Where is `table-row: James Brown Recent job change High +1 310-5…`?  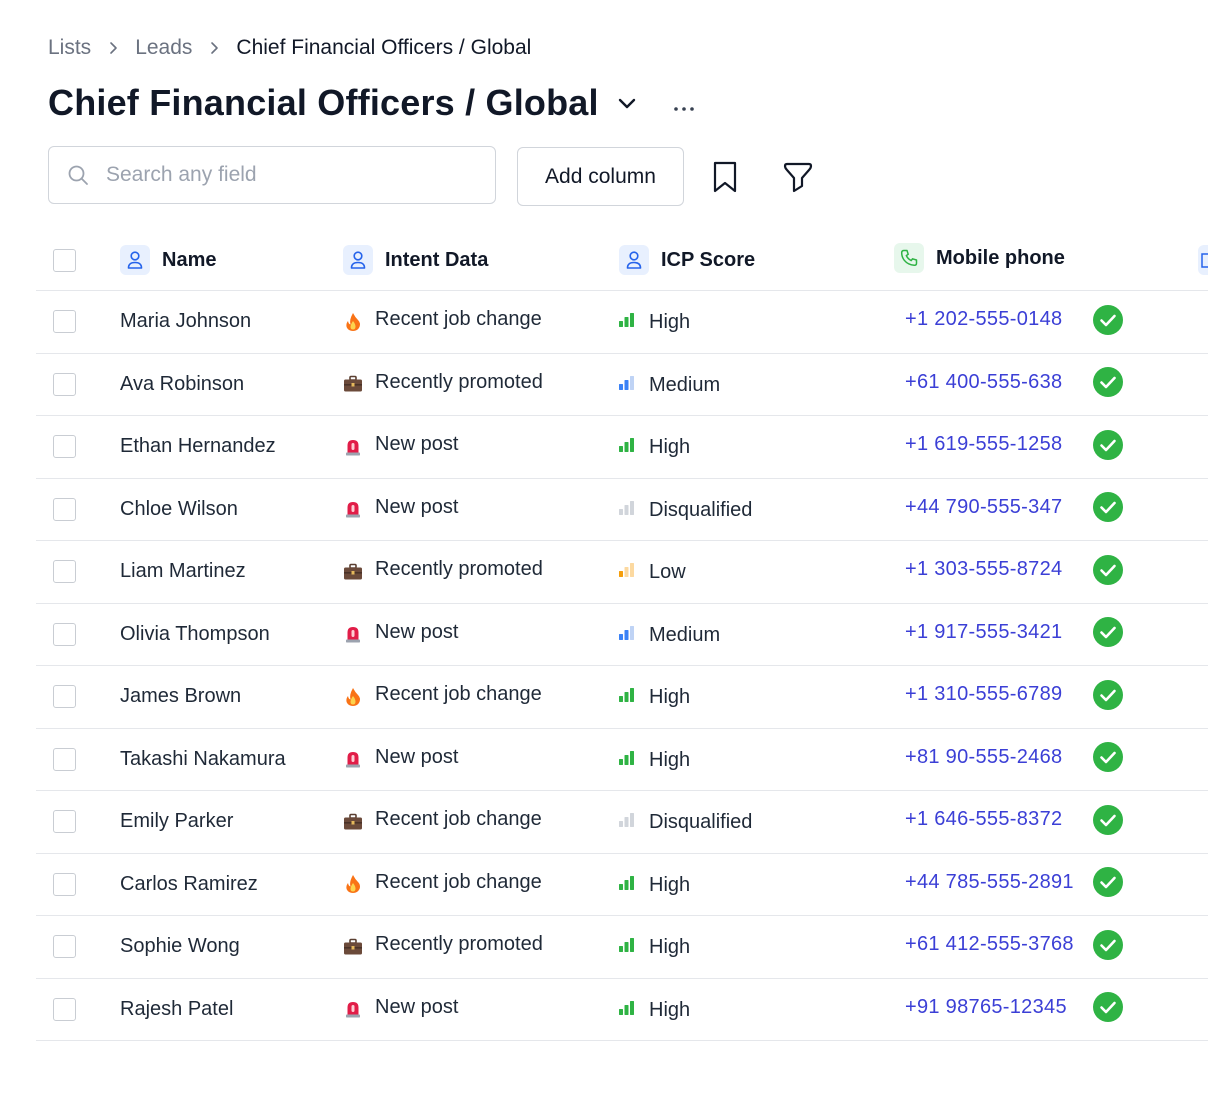
table-row: James Brown Recent job change High +1 310-5… is located at coordinates (622, 697).